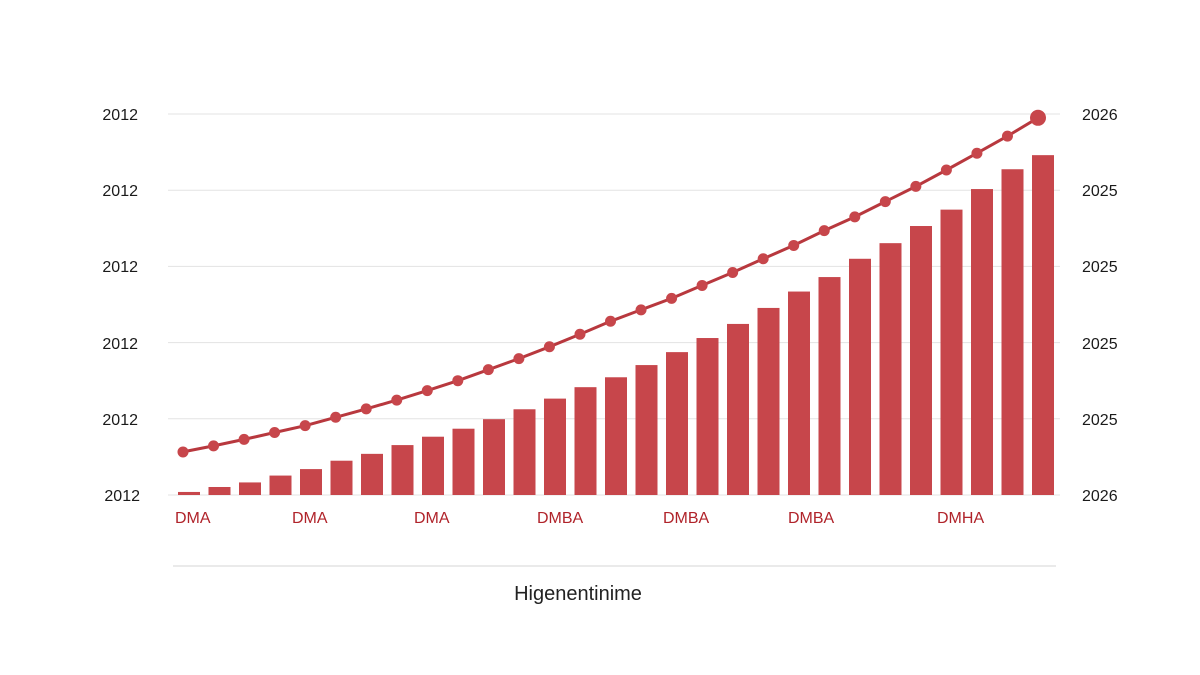  Describe the element at coordinates (960, 518) in the screenshot. I see `x-tick-label: DMHA` at that location.